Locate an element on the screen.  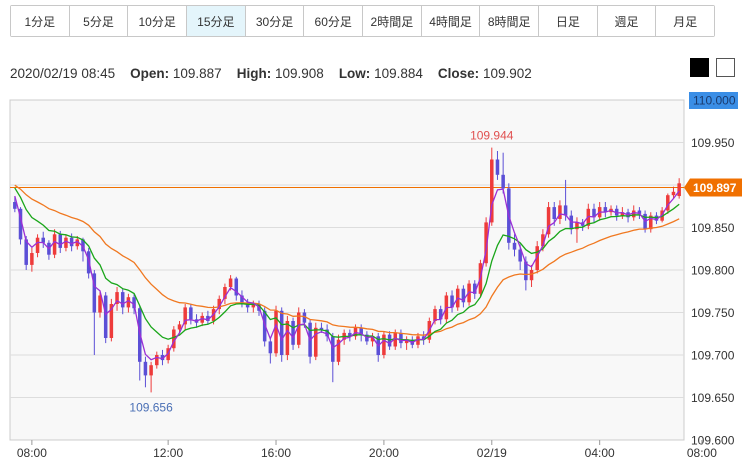
high-label: High: is located at coordinates (254, 73).